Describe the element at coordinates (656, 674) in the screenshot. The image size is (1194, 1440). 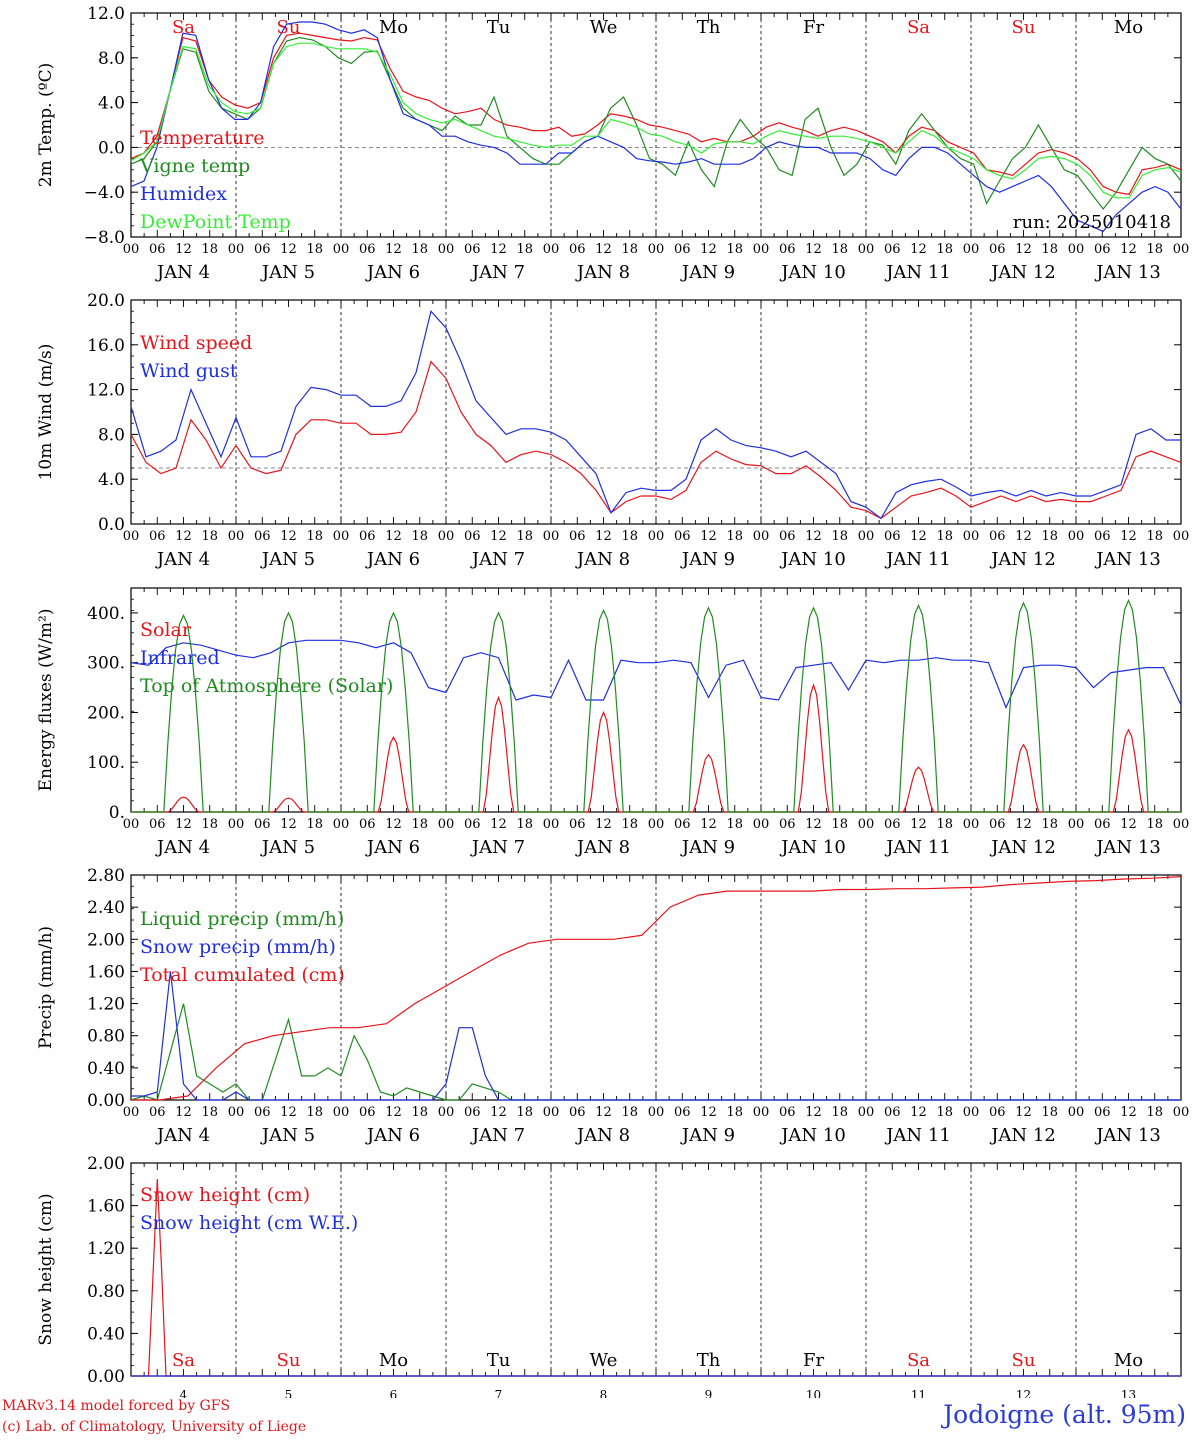
I see `series-line-infrared` at that location.